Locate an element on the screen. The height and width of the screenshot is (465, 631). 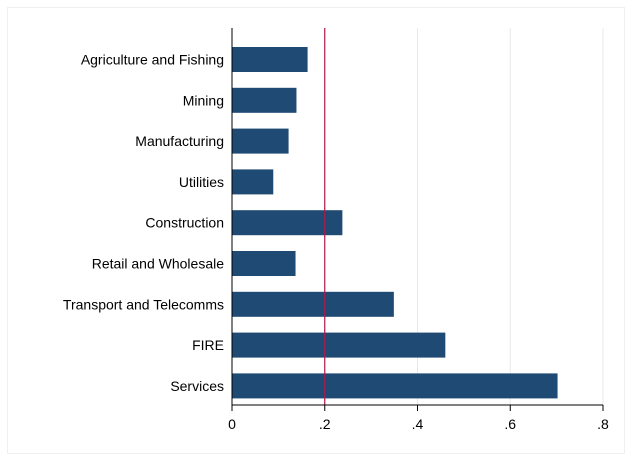
category-label-6: Transport and Telecomms is located at coordinates (143, 304).